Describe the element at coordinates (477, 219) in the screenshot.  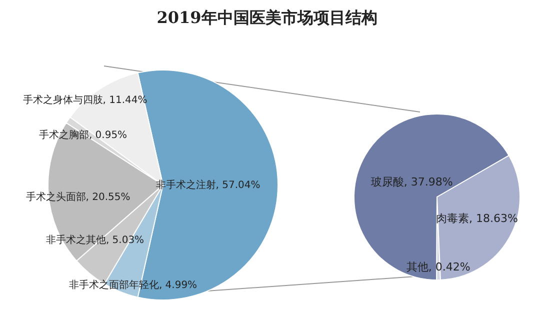
I see `slice-label: 肉毒素, 18.63%` at that location.